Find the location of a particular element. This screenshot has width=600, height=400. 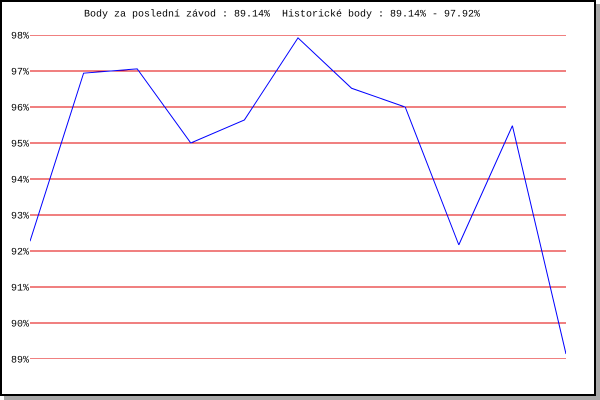

y-tick-label: 92% is located at coordinates (19, 253).